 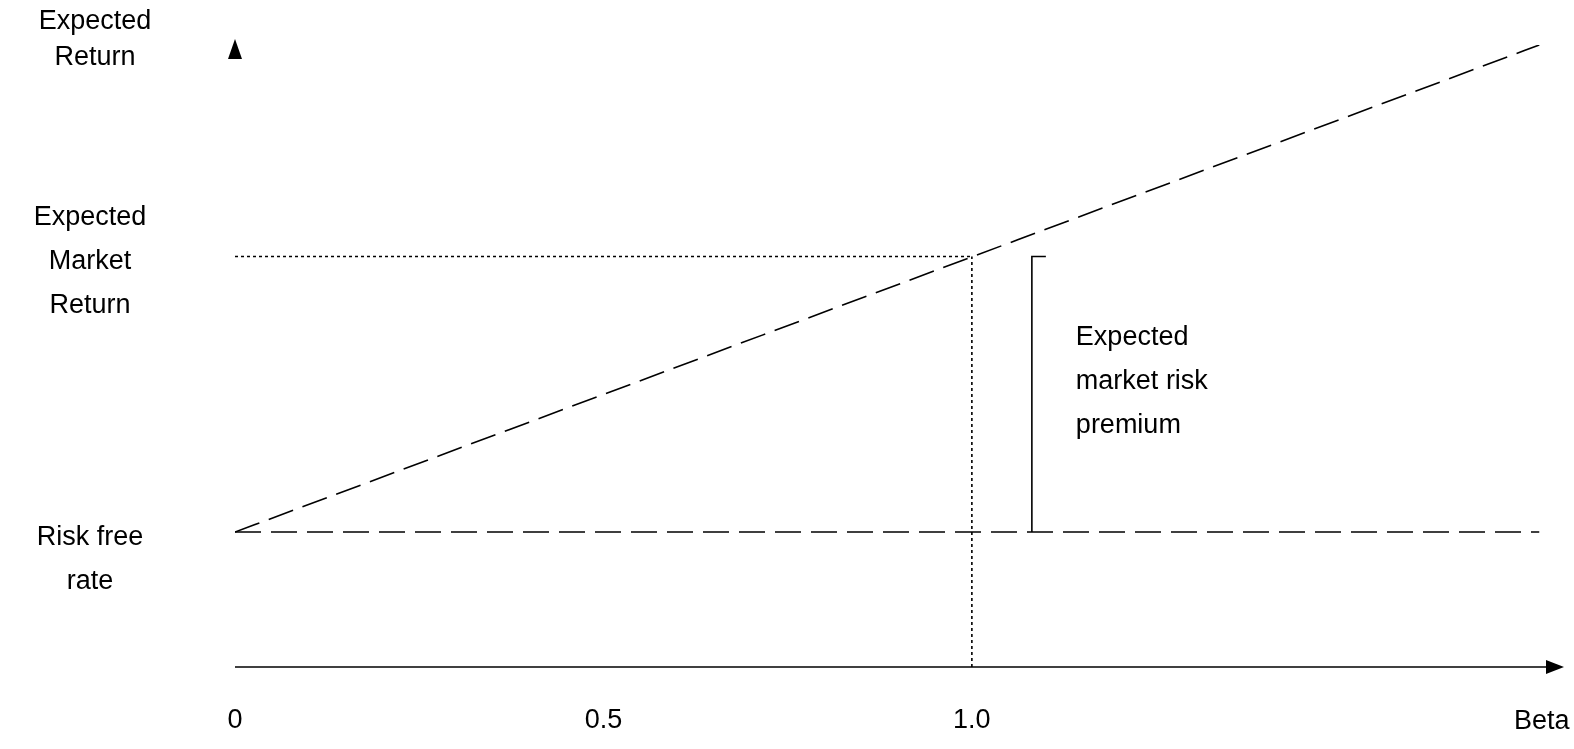 I want to click on annotation: Expected market risk premium, so click(x=1142, y=381).